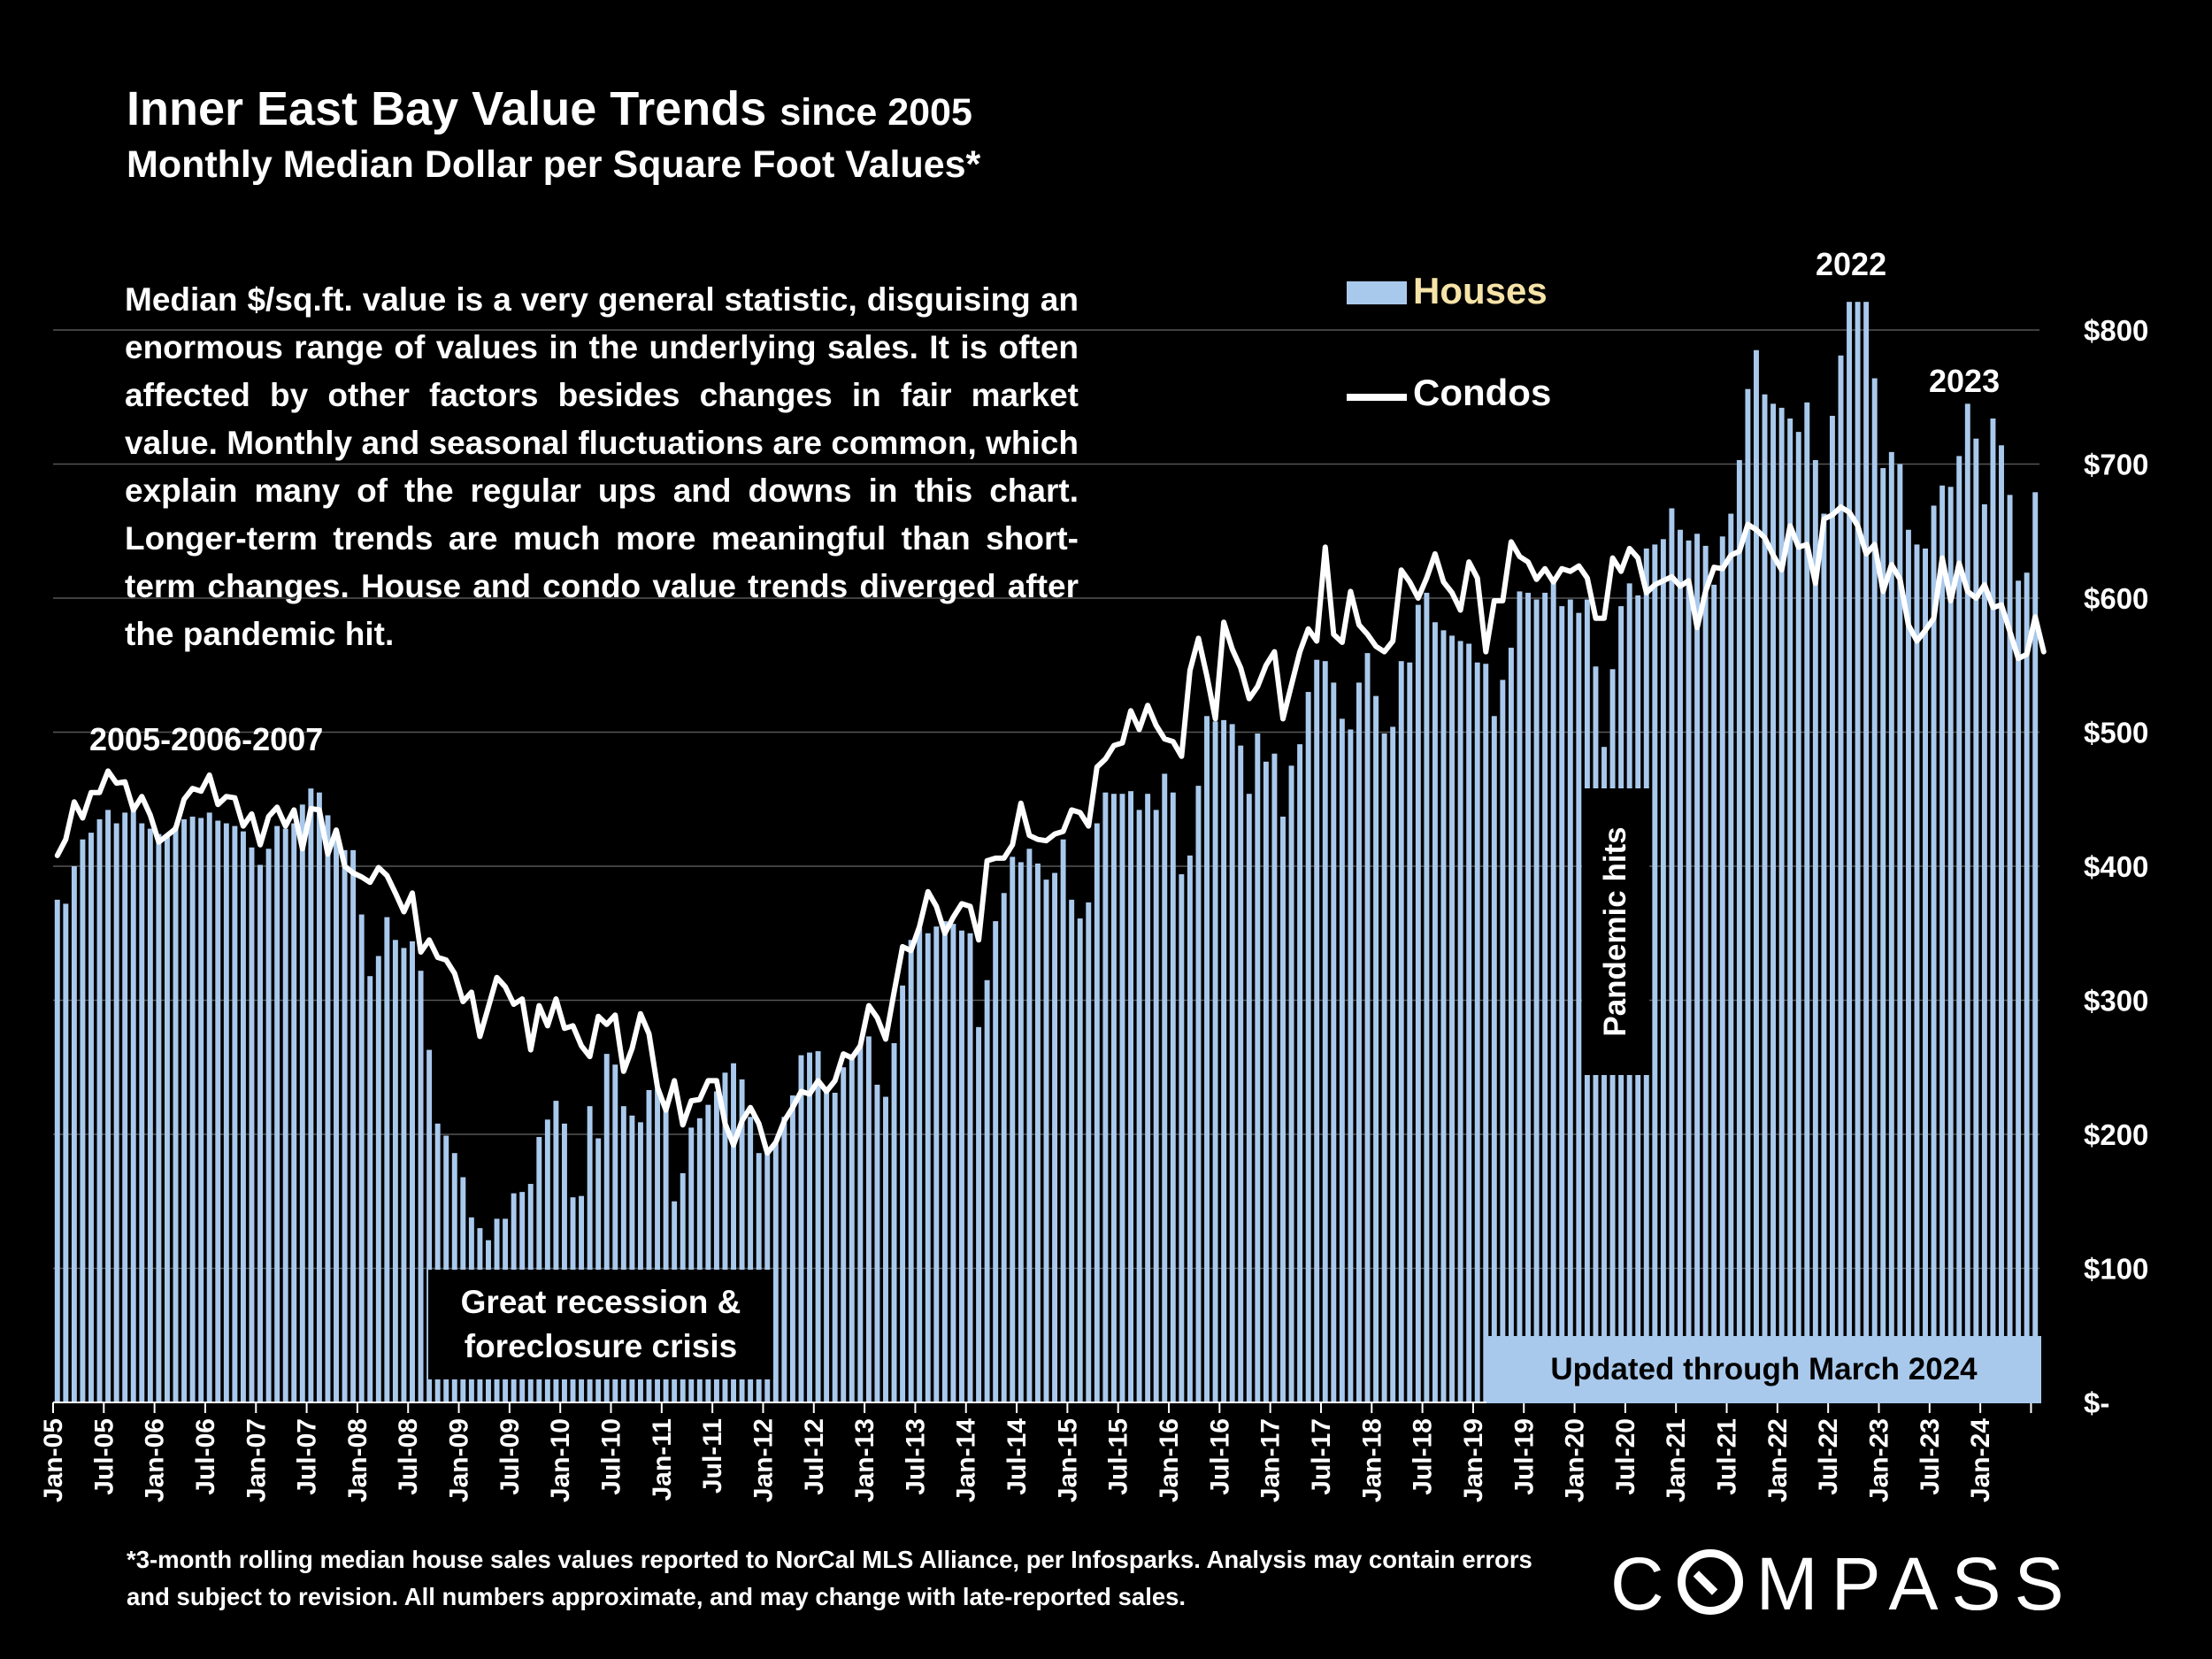  Describe the element at coordinates (104, 1457) in the screenshot. I see `x-tick-label: Jul-05` at that location.